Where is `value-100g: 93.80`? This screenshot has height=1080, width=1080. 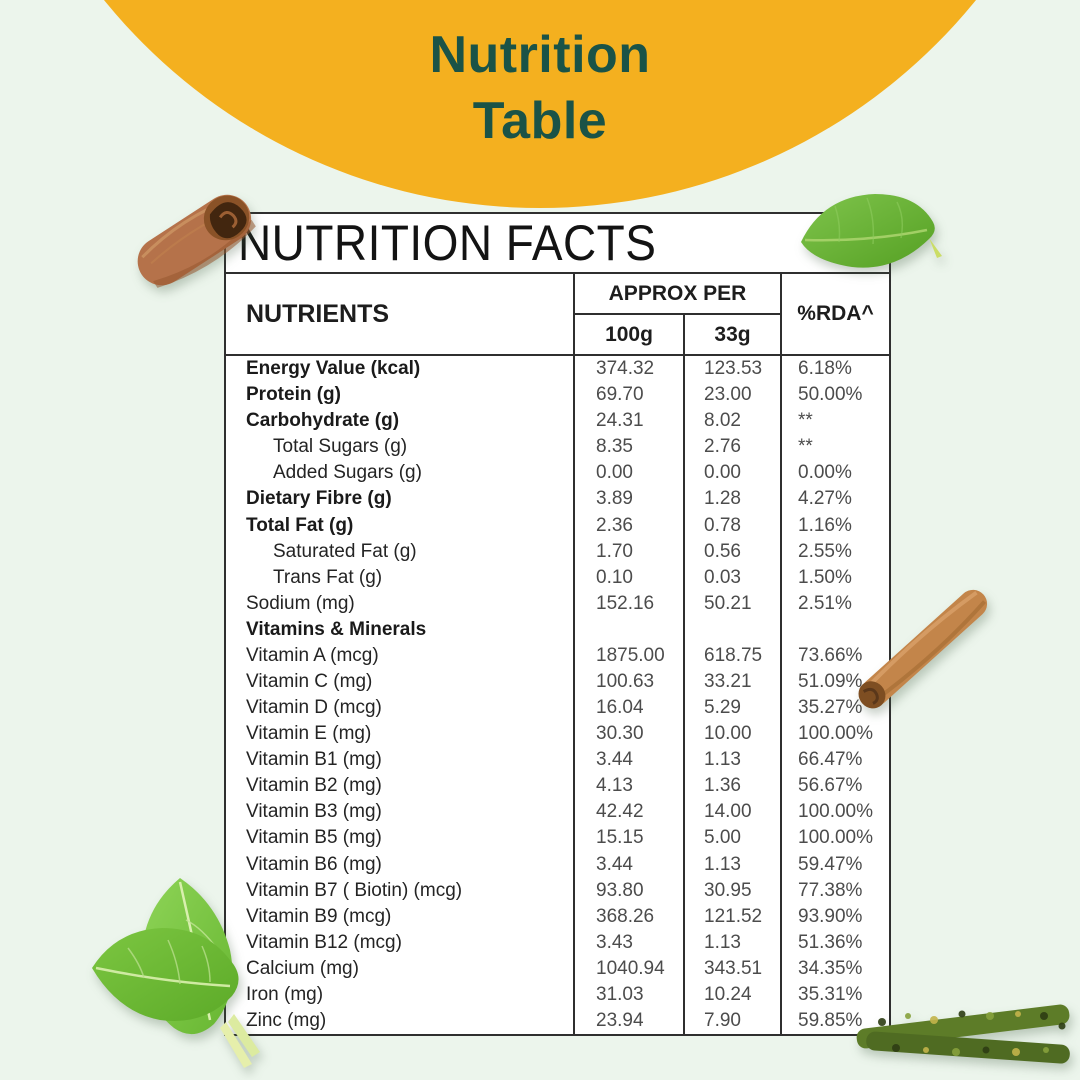 value-100g: 93.80 is located at coordinates (630, 890).